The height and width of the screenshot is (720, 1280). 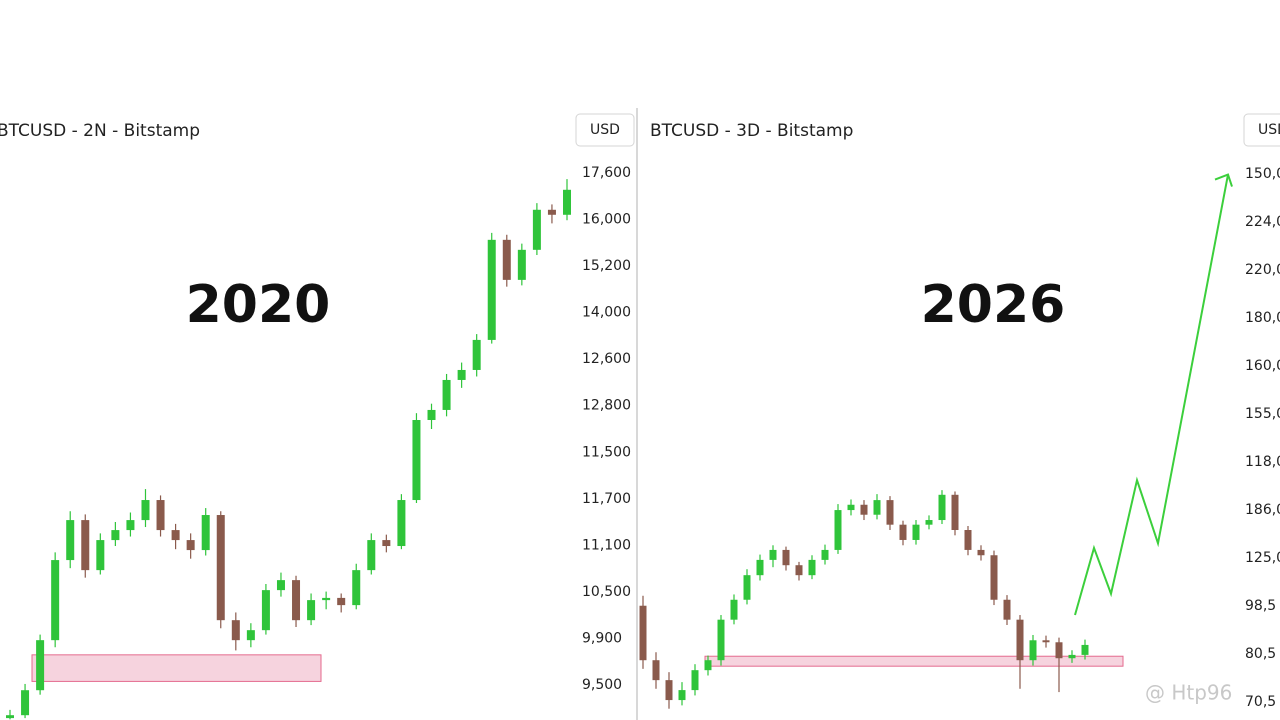 I want to click on year-label: 2020, so click(x=258, y=305).